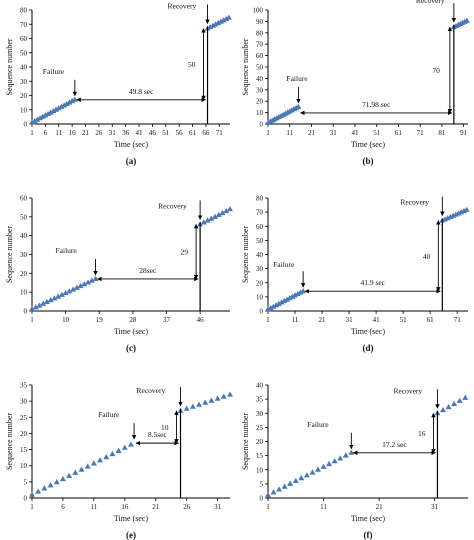  Describe the element at coordinates (141, 91) in the screenshot. I see `gap-label: 49.8 sec` at that location.